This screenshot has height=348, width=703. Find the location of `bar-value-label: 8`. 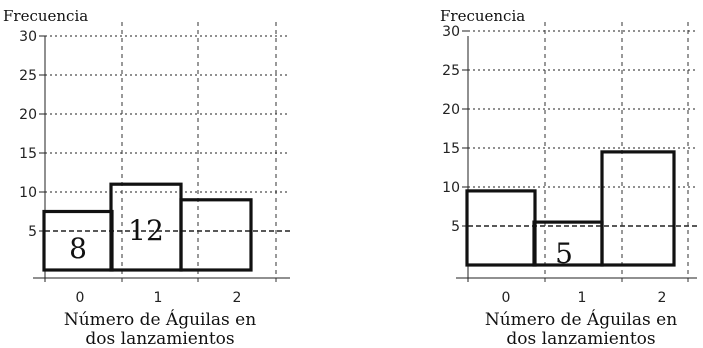

bar-value-label: 8 is located at coordinates (78, 248).